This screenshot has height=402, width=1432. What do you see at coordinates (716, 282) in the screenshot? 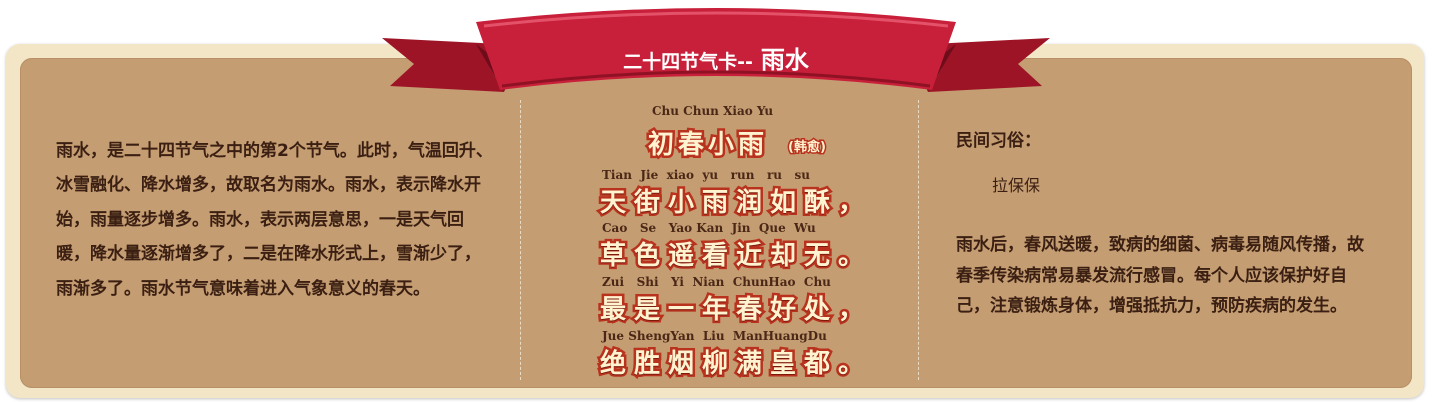
I see `poem-line-3-pinyin: Zui Shi Yi Nian ChunHao Chu` at bounding box center [716, 282].